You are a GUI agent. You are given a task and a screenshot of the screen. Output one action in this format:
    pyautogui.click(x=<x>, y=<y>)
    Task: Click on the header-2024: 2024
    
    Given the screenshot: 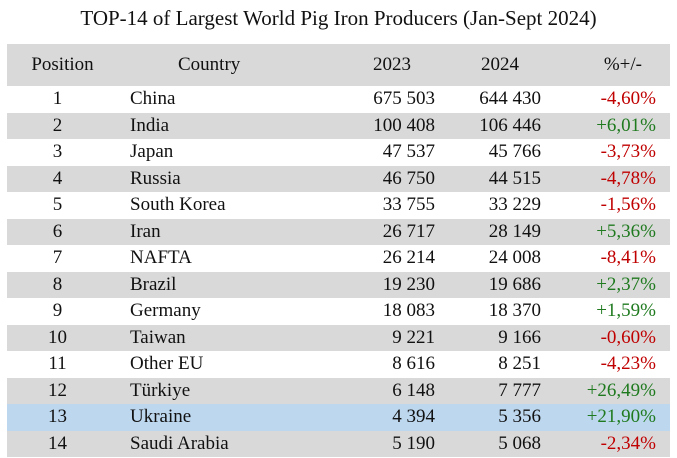 What is the action you would take?
    pyautogui.click(x=500, y=64)
    